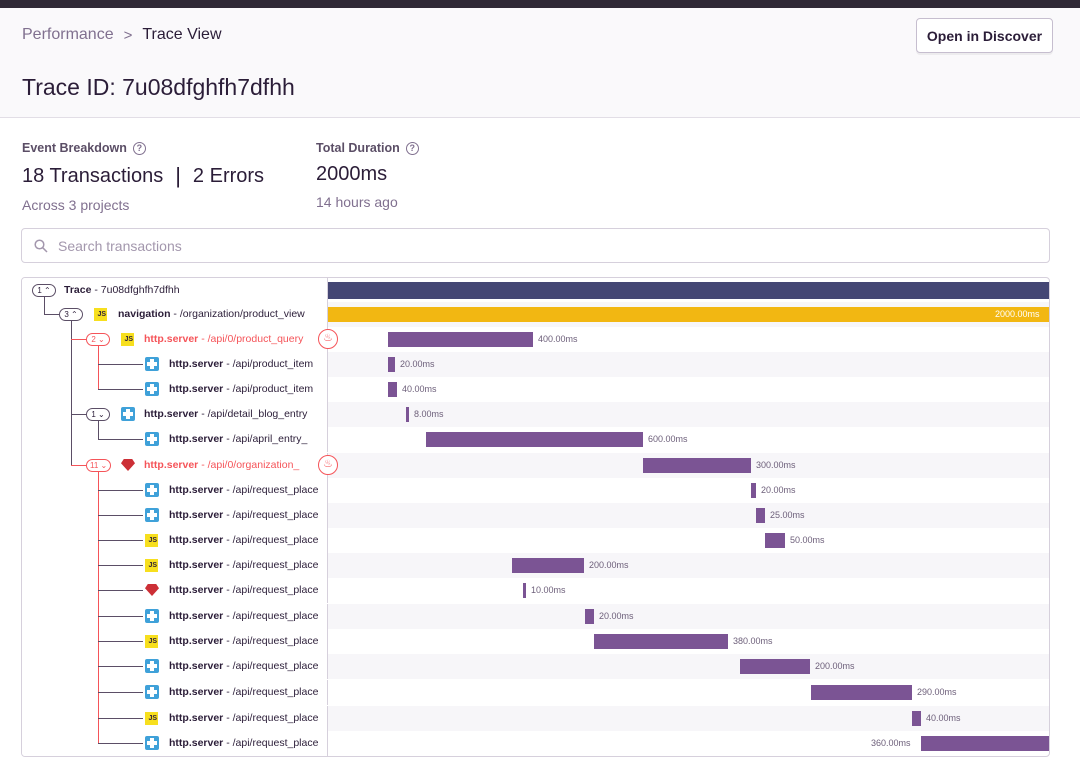 This screenshot has height=764, width=1080. What do you see at coordinates (984, 35) in the screenshot?
I see `open-in-discover-button: Open in Discover` at bounding box center [984, 35].